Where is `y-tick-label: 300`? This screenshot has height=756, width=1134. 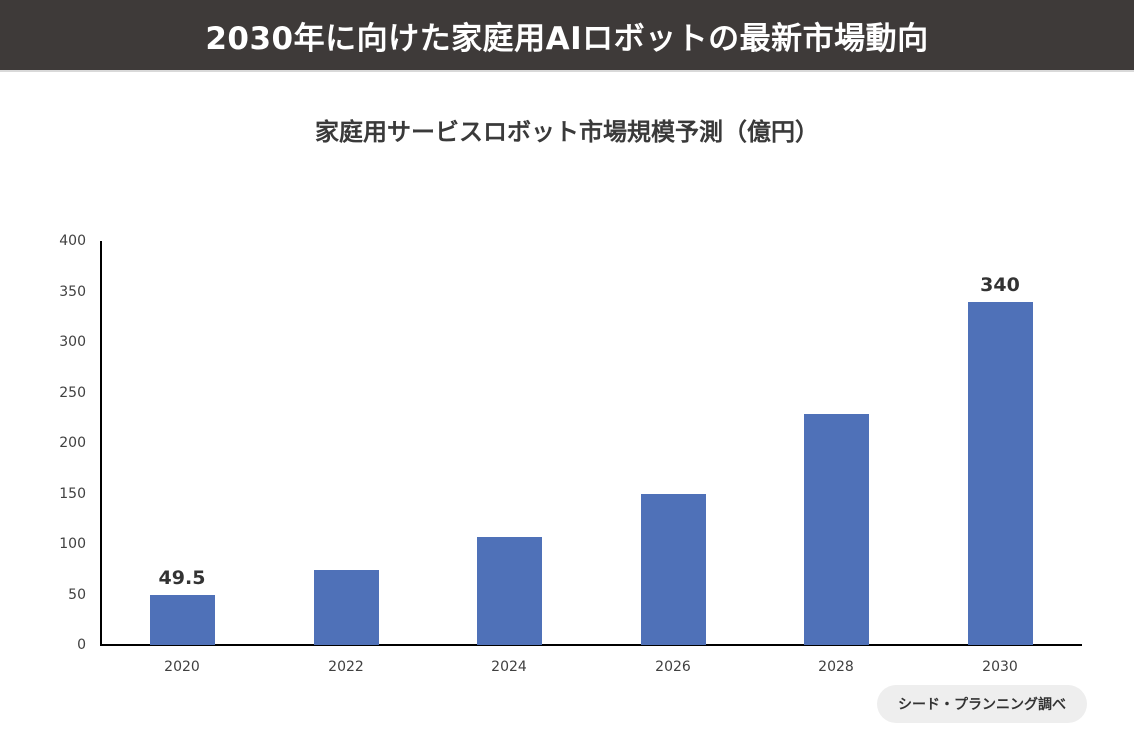 y-tick-label: 300 is located at coordinates (72, 342).